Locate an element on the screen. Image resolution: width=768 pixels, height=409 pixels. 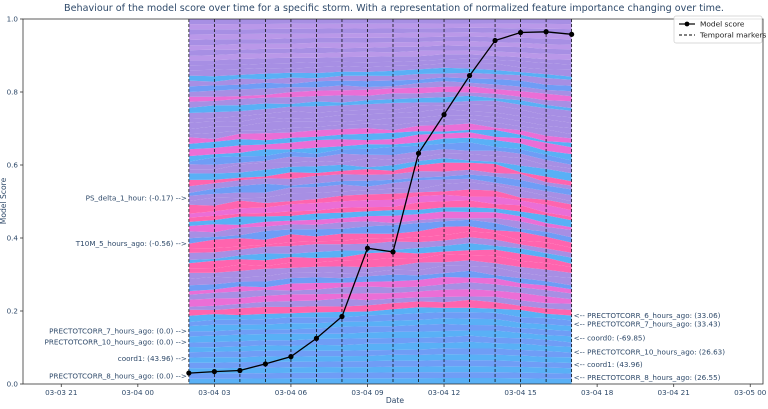
right-annotation: <-- PRECTOTCORR_7_hours_ago: (33.43) is located at coordinates (647, 324).